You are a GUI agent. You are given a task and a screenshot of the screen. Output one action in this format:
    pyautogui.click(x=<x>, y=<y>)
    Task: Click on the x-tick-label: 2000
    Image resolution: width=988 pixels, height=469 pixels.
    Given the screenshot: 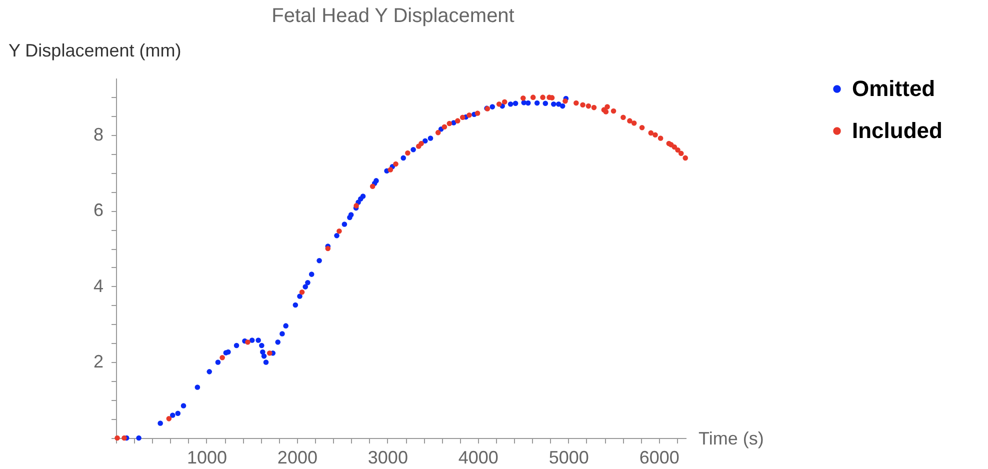 What is the action you would take?
    pyautogui.click(x=297, y=458)
    